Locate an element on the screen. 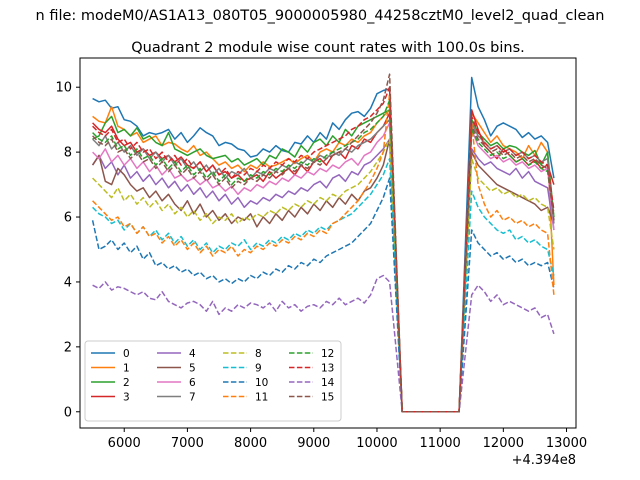 The image size is (640, 480). legend-box is located at coordinates (213, 381).